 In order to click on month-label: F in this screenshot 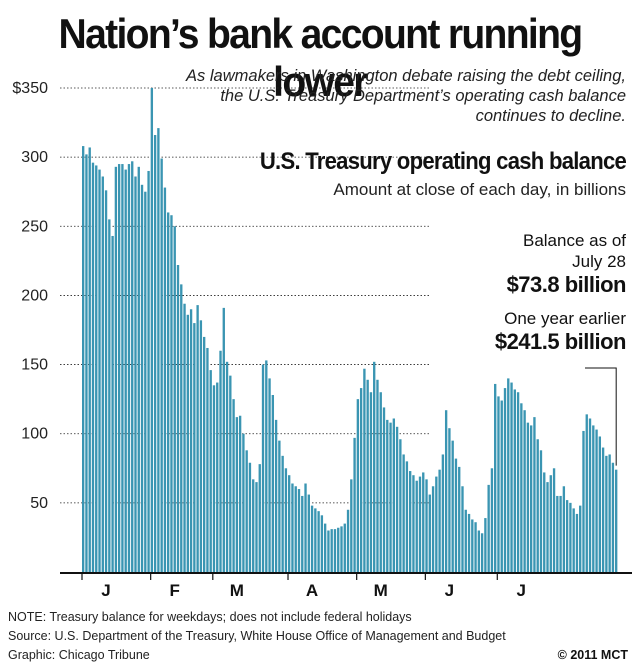, I will do `click(174, 590)`.